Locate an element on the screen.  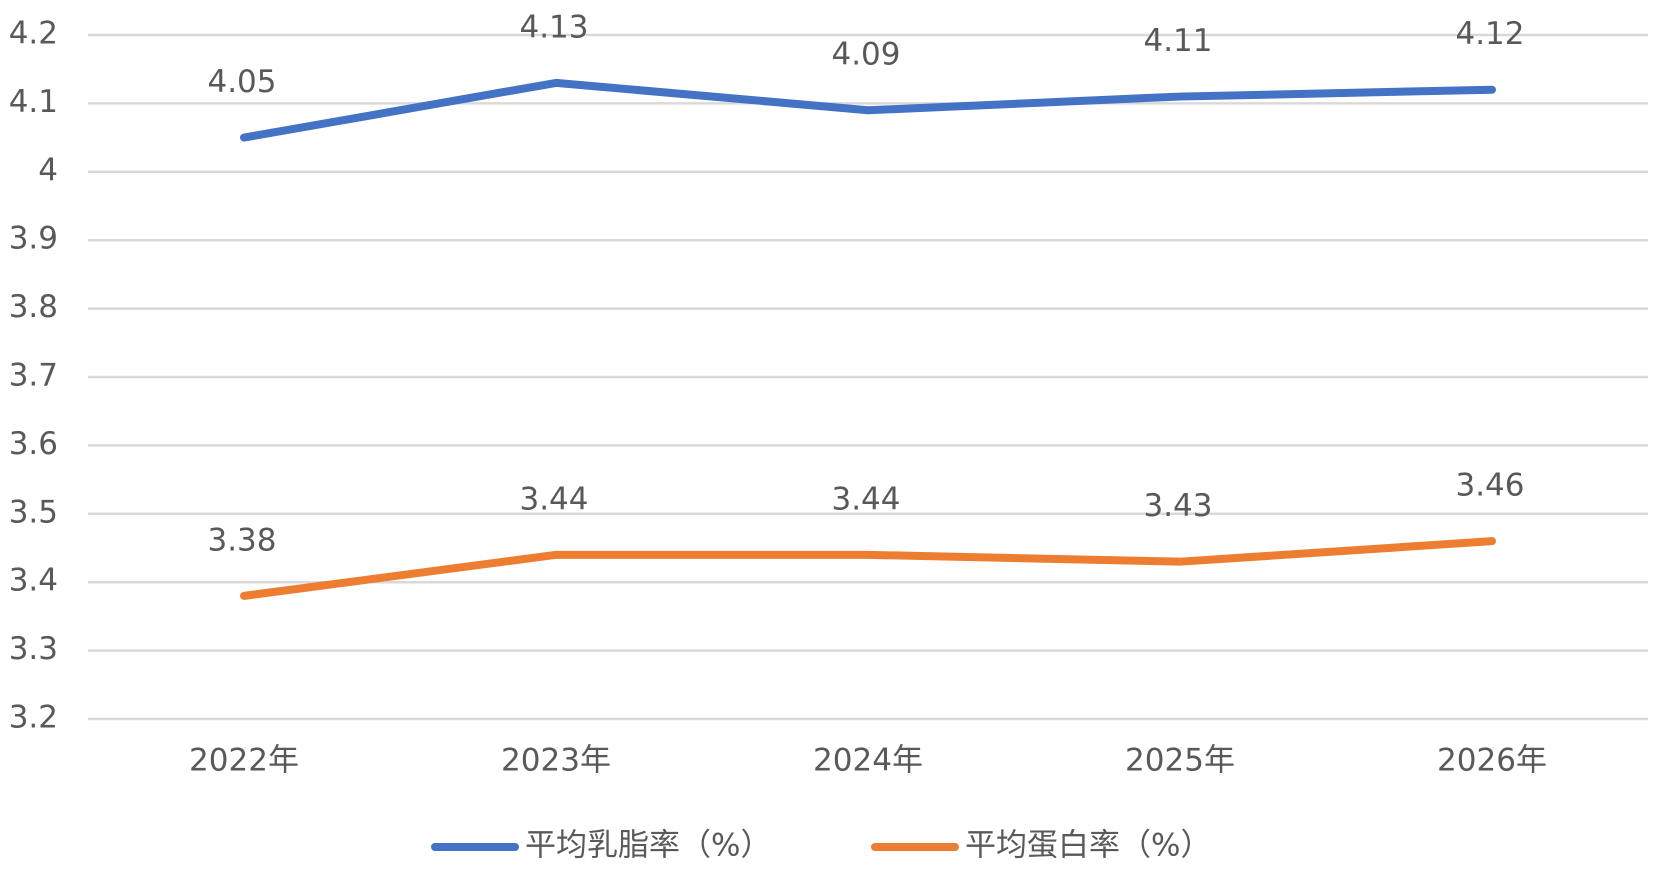
data-label: 4.05 is located at coordinates (241, 82).